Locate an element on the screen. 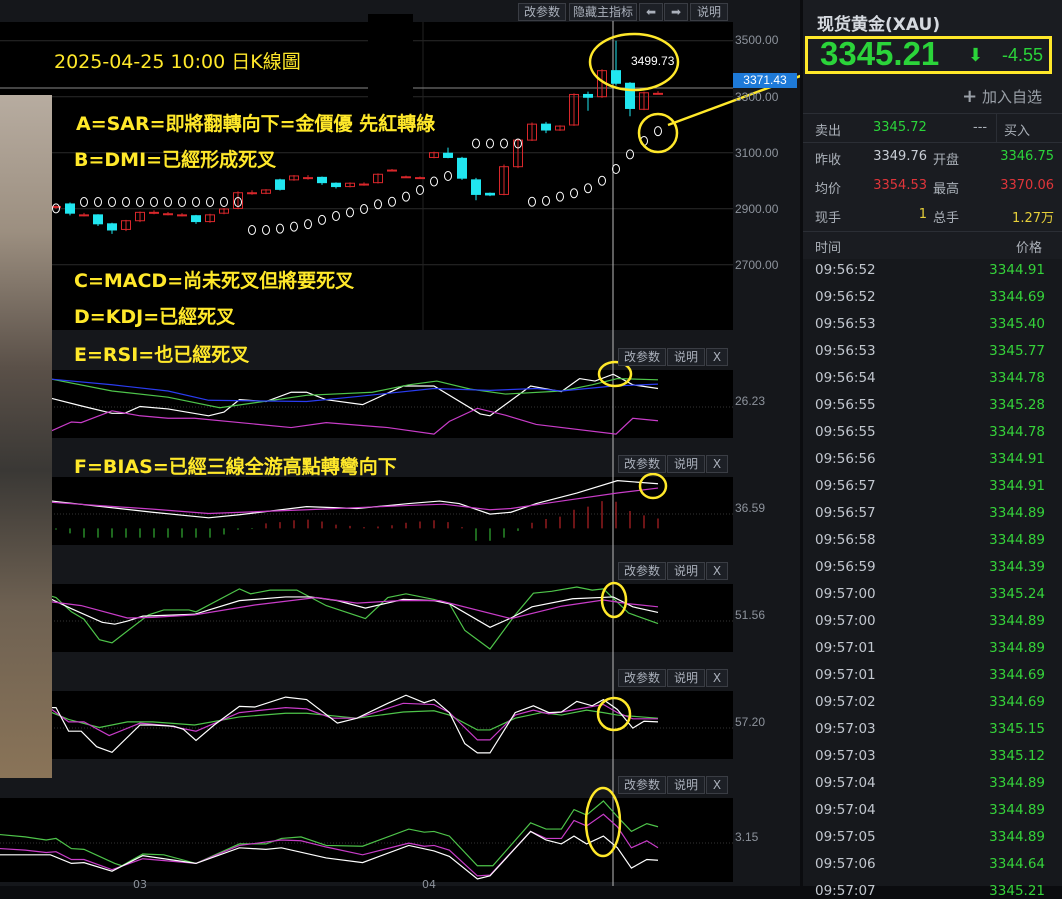 The width and height of the screenshot is (1062, 899). highlight-circle is located at coordinates (653, 486).